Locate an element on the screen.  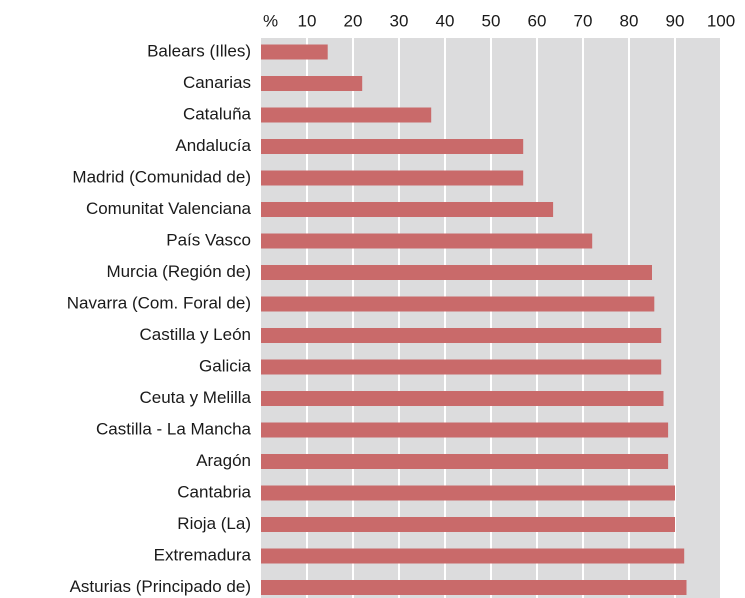
y-tick-label: Balears (Illes) is located at coordinates (199, 50).